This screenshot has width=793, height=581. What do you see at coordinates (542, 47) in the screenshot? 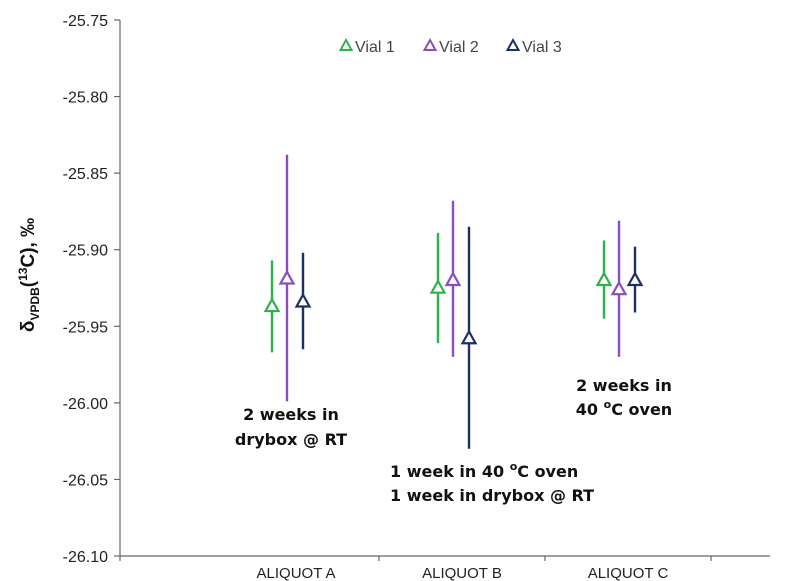
I see `legend-label: Vial 3` at bounding box center [542, 47].